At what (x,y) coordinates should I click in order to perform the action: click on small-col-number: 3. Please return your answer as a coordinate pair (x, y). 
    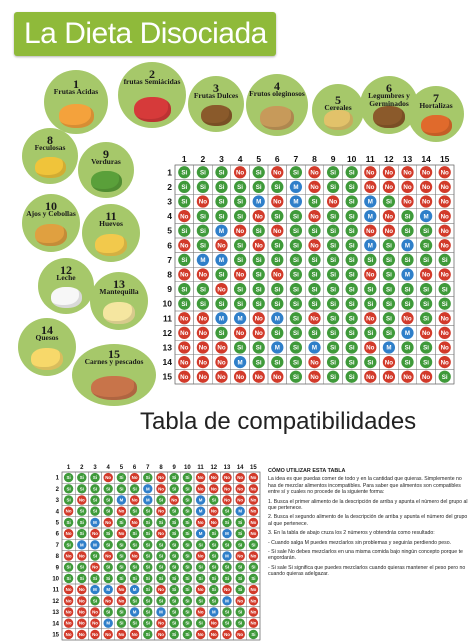
    Looking at the image, I should click on (95, 468).